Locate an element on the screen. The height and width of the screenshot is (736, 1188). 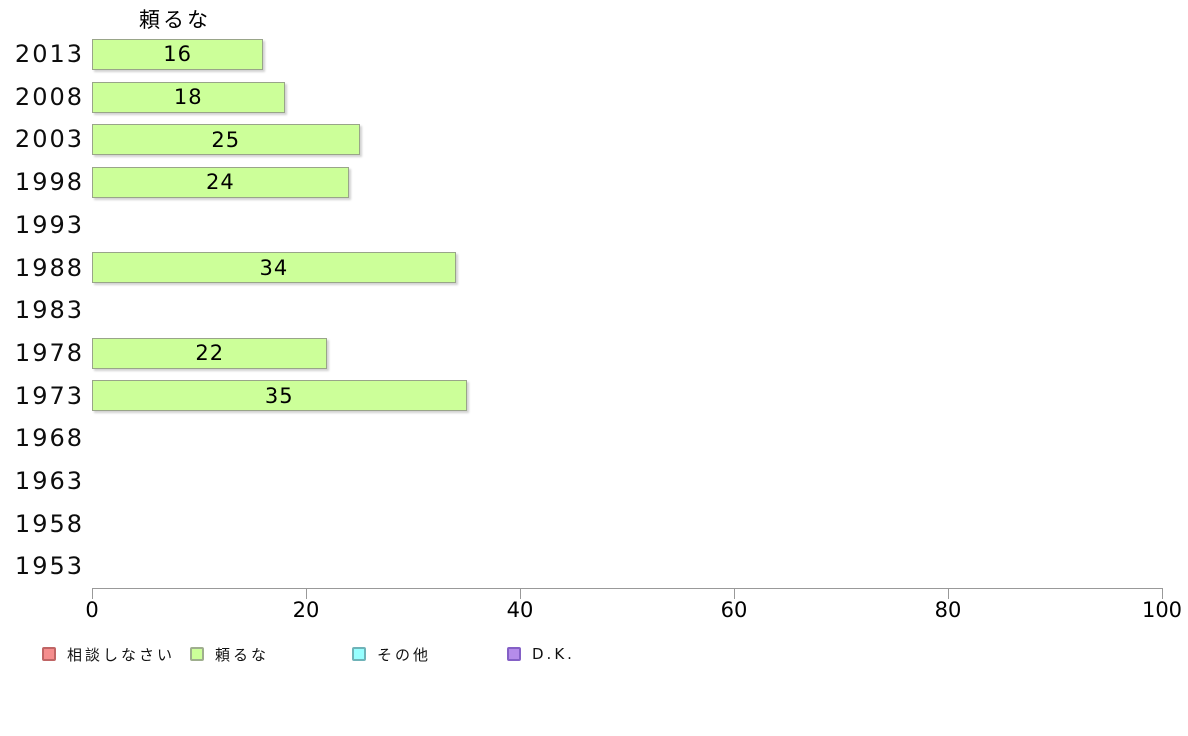
x-axis-tick-label: 100 is located at coordinates (1162, 610).